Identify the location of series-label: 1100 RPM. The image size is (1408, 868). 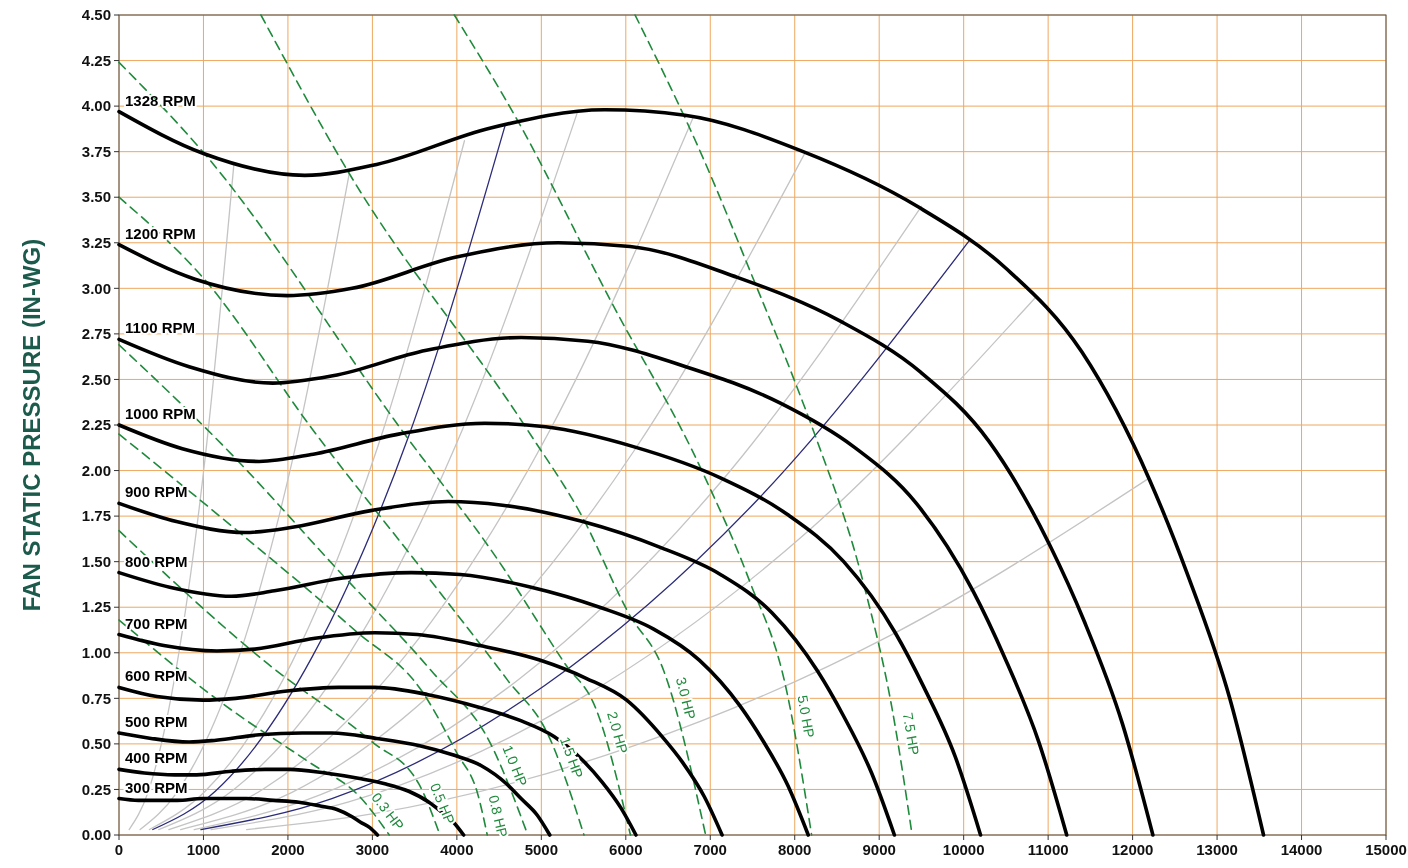
(160, 328).